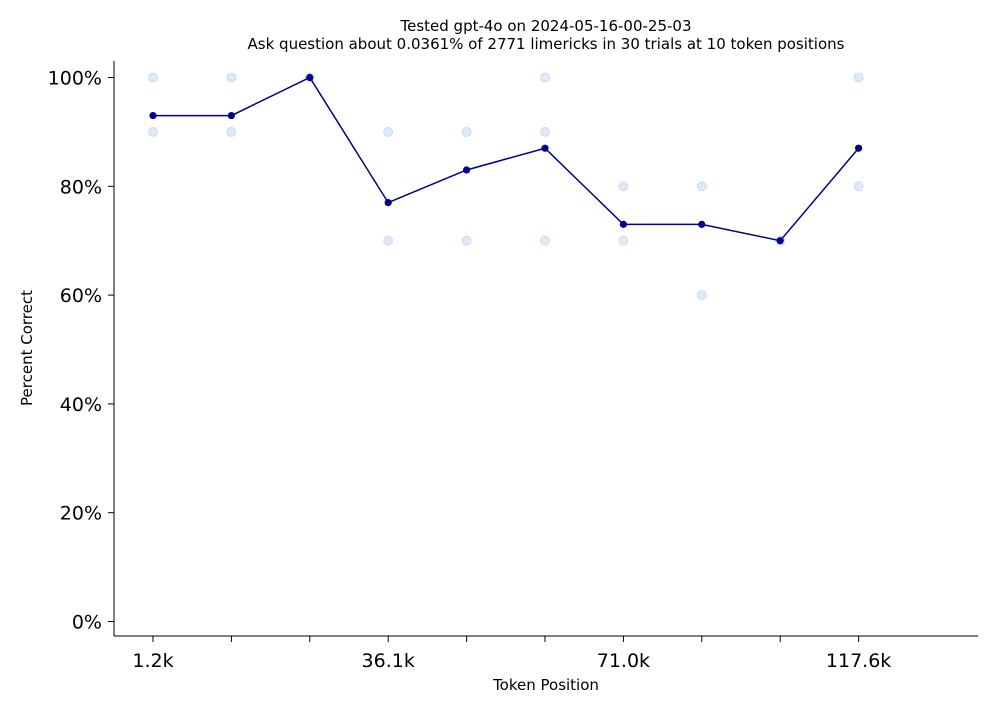  I want to click on y-tick-label: 0%, so click(87, 623).